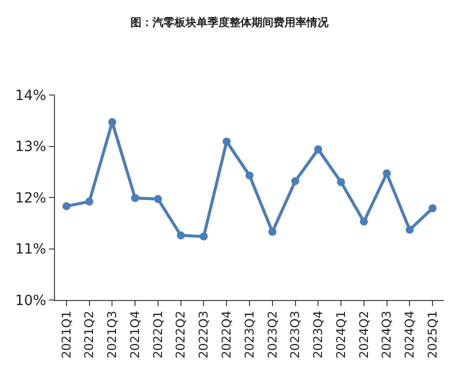 Image resolution: width=459 pixels, height=370 pixels. I want to click on x-tick-label: 2021Q3, so click(112, 334).